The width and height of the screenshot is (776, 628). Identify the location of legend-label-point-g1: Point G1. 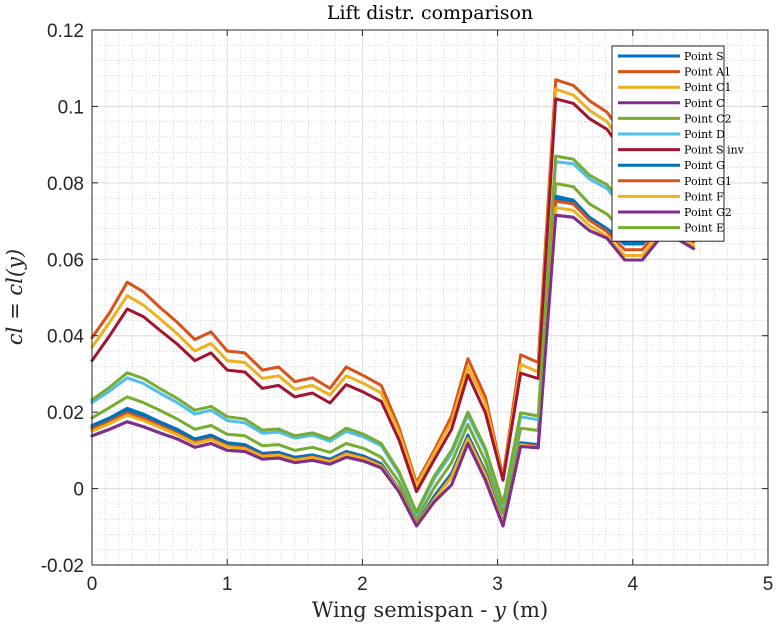
(708, 181).